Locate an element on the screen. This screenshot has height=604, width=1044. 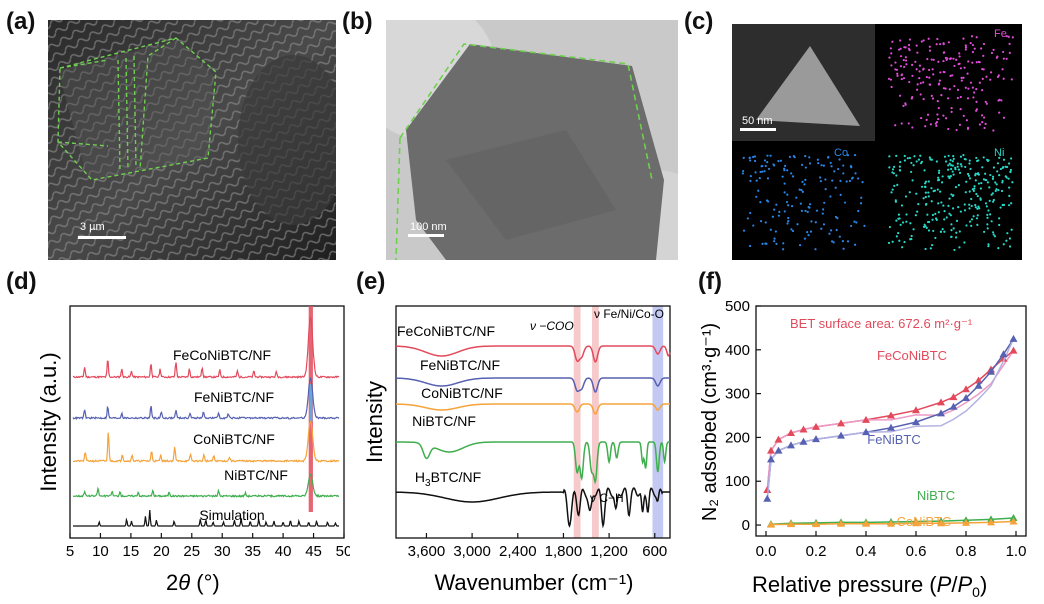
xrd-plot-frame is located at coordinates (207, 422).